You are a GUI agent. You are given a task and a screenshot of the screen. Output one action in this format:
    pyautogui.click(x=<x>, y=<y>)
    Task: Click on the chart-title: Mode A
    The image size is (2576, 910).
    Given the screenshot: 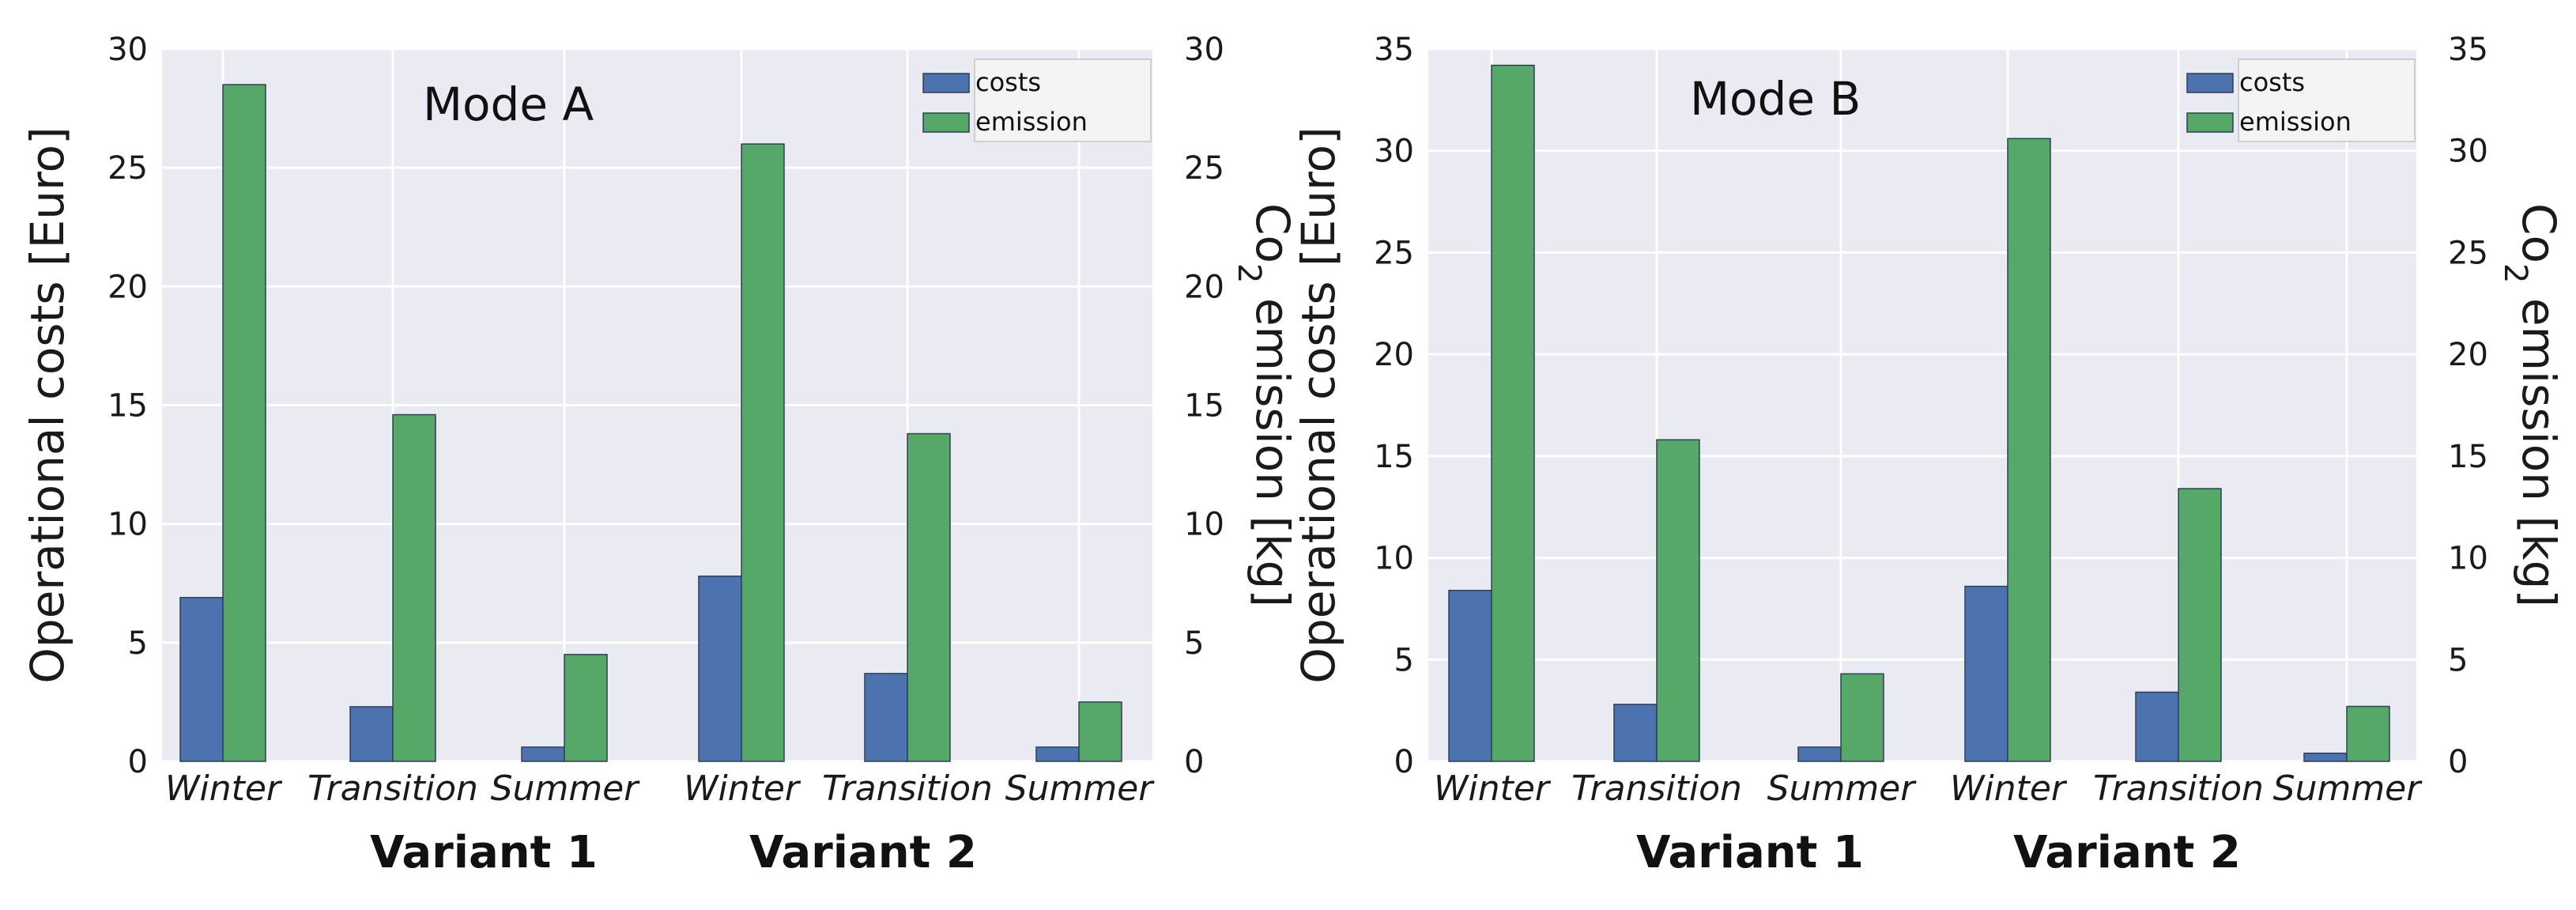 What is the action you would take?
    pyautogui.click(x=509, y=104)
    